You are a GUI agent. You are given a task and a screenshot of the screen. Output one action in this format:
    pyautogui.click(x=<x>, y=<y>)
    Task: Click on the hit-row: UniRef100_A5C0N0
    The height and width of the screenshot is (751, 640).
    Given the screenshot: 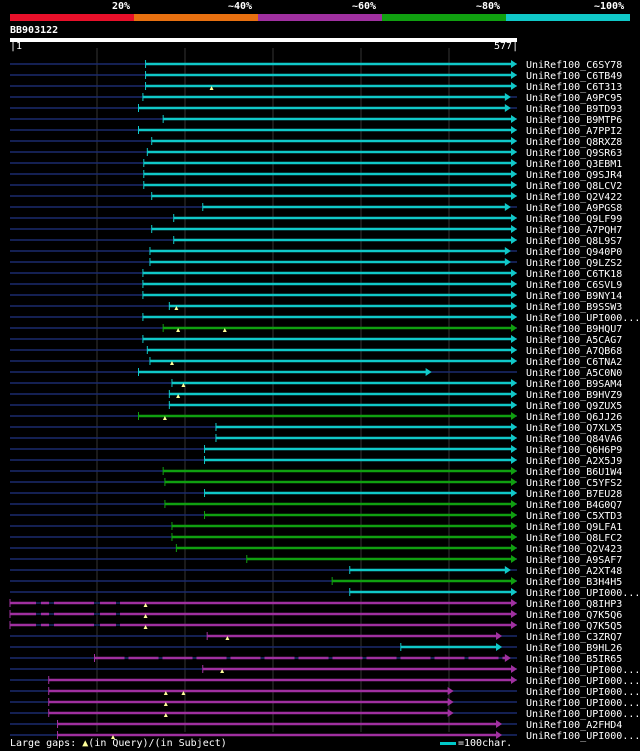 What is the action you would take?
    pyautogui.click(x=316, y=373)
    